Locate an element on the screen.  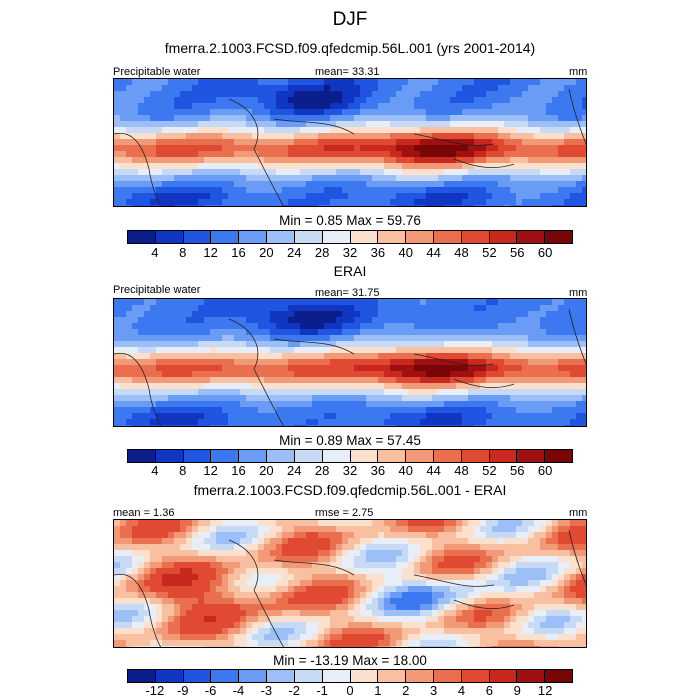
colorbar-swatch is located at coordinates (308, 456).